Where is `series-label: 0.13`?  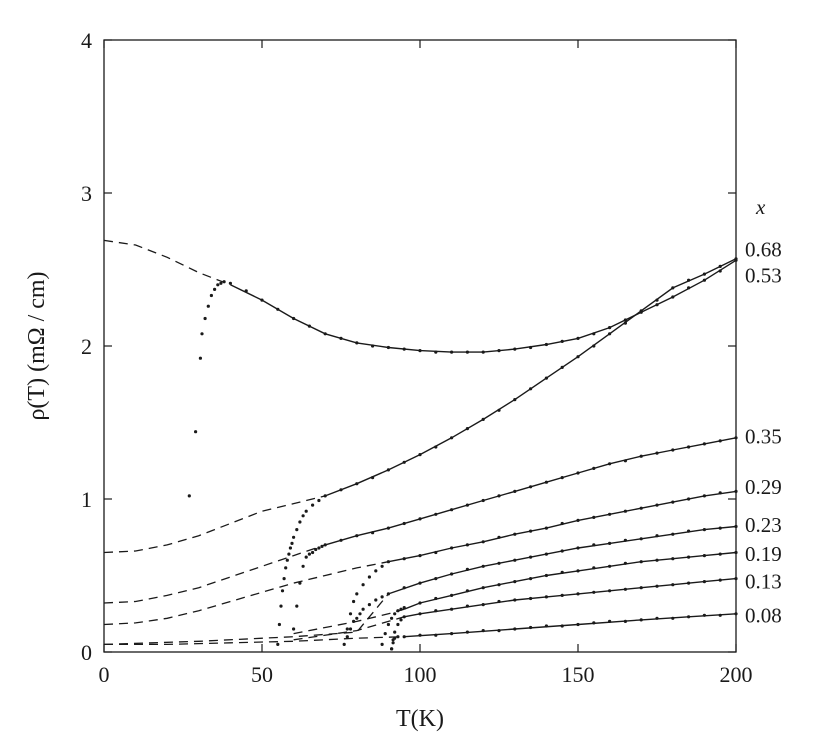
series-label: 0.13 is located at coordinates (763, 582).